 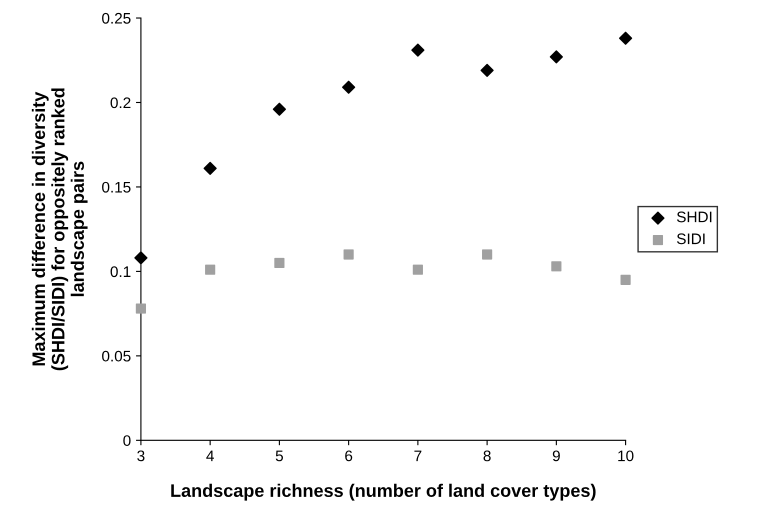 I want to click on y-tick-label: 0.05, so click(x=116, y=356).